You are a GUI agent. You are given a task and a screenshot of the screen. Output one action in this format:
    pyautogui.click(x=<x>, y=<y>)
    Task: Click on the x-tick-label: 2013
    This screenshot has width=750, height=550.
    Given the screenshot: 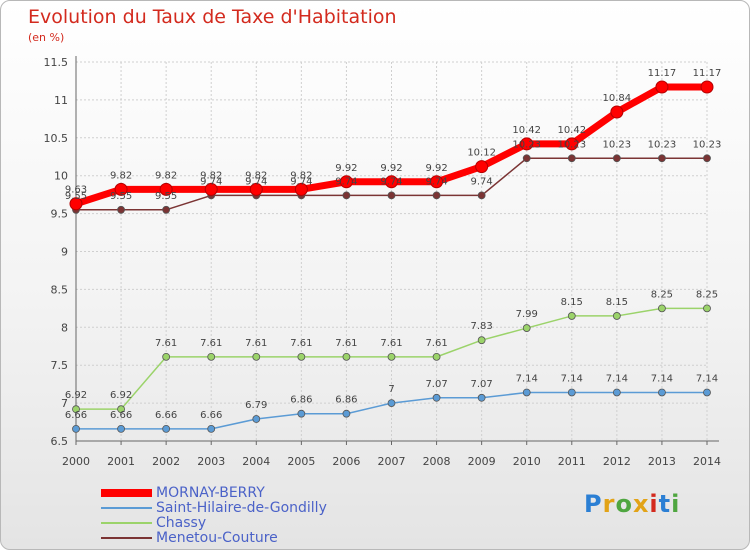 What is the action you would take?
    pyautogui.click(x=662, y=461)
    